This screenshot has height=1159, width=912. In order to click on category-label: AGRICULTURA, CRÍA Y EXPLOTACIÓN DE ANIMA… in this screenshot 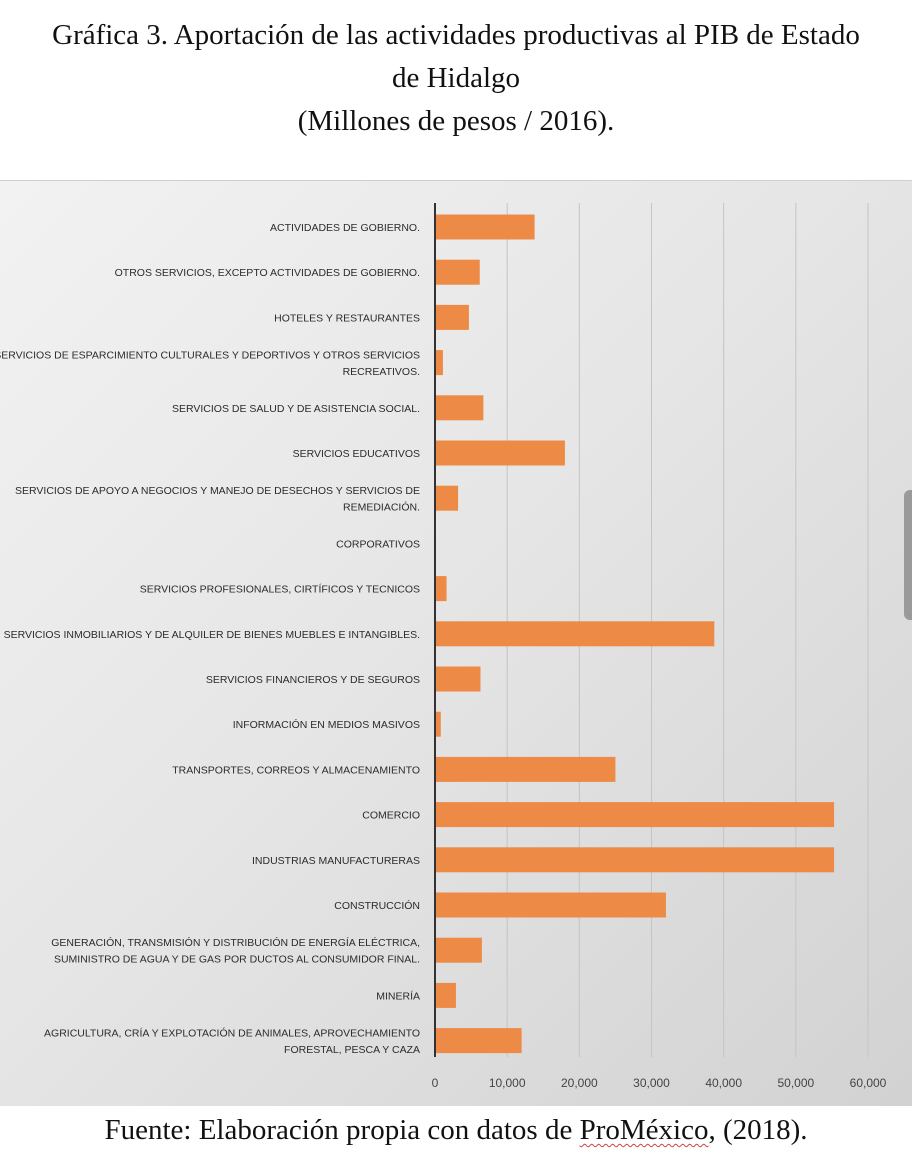, I will do `click(232, 1032)`.